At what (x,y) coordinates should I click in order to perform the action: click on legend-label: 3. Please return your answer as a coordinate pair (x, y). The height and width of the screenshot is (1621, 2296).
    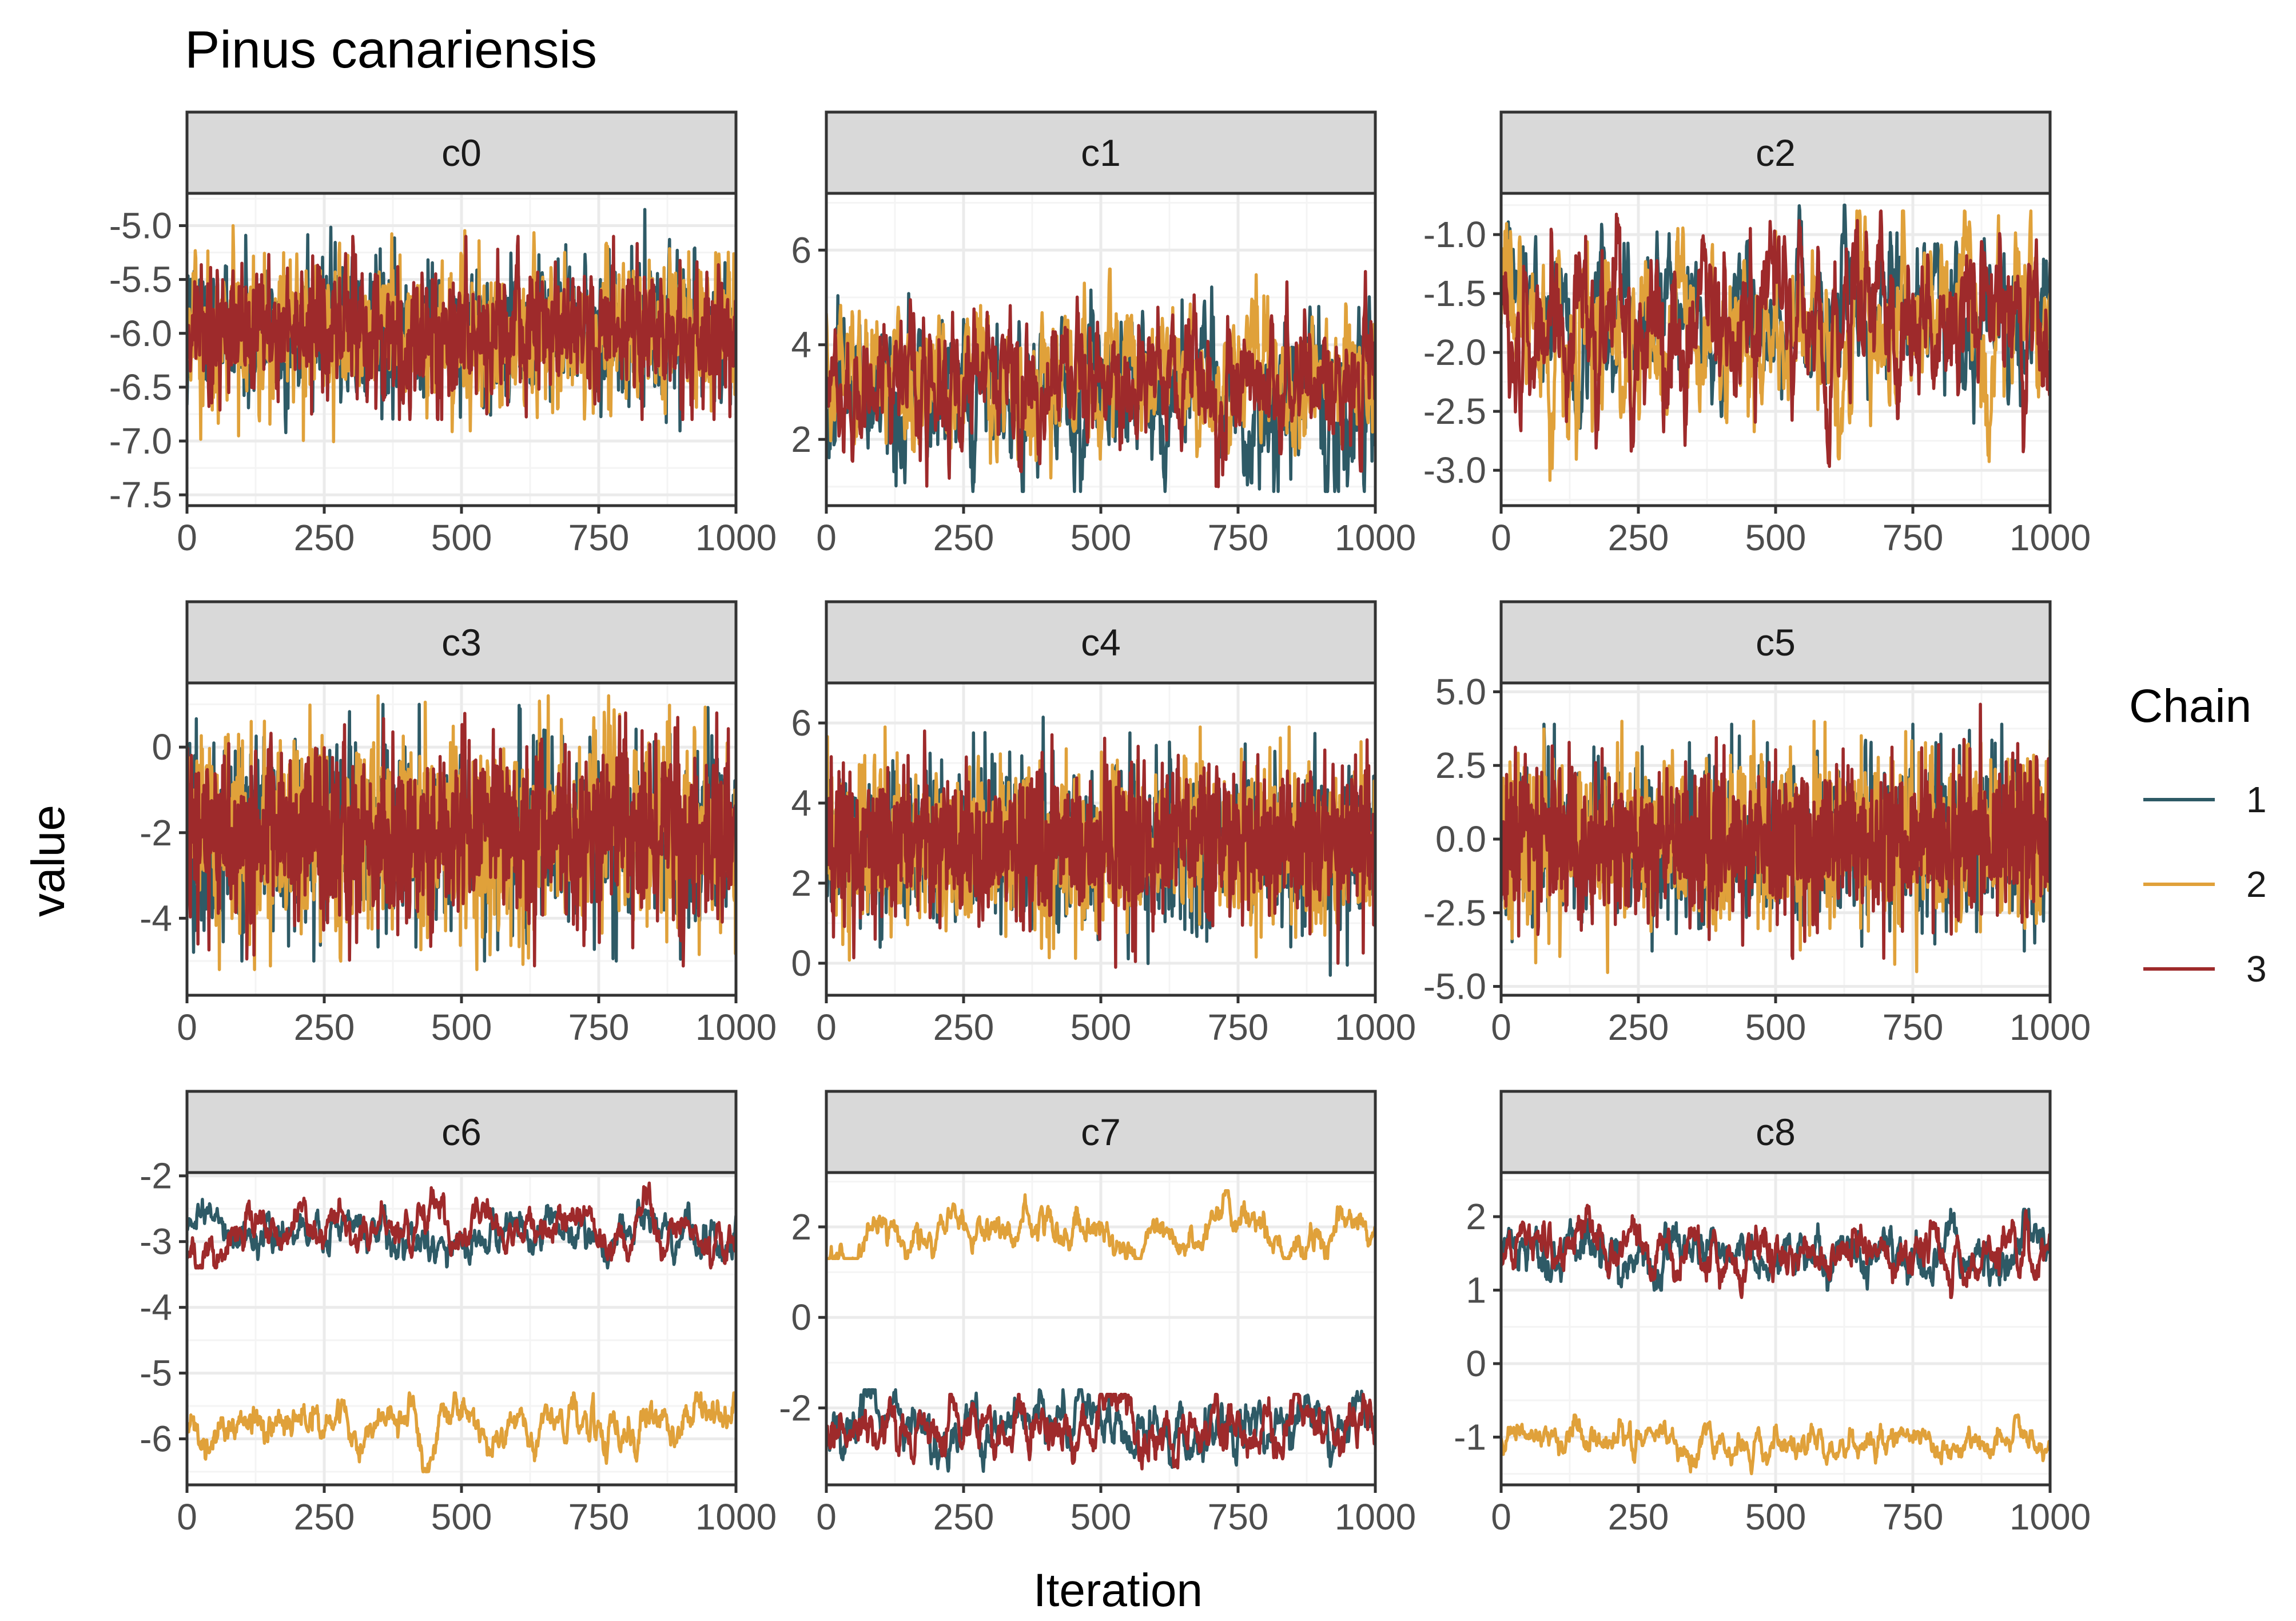
    Looking at the image, I should click on (2256, 969).